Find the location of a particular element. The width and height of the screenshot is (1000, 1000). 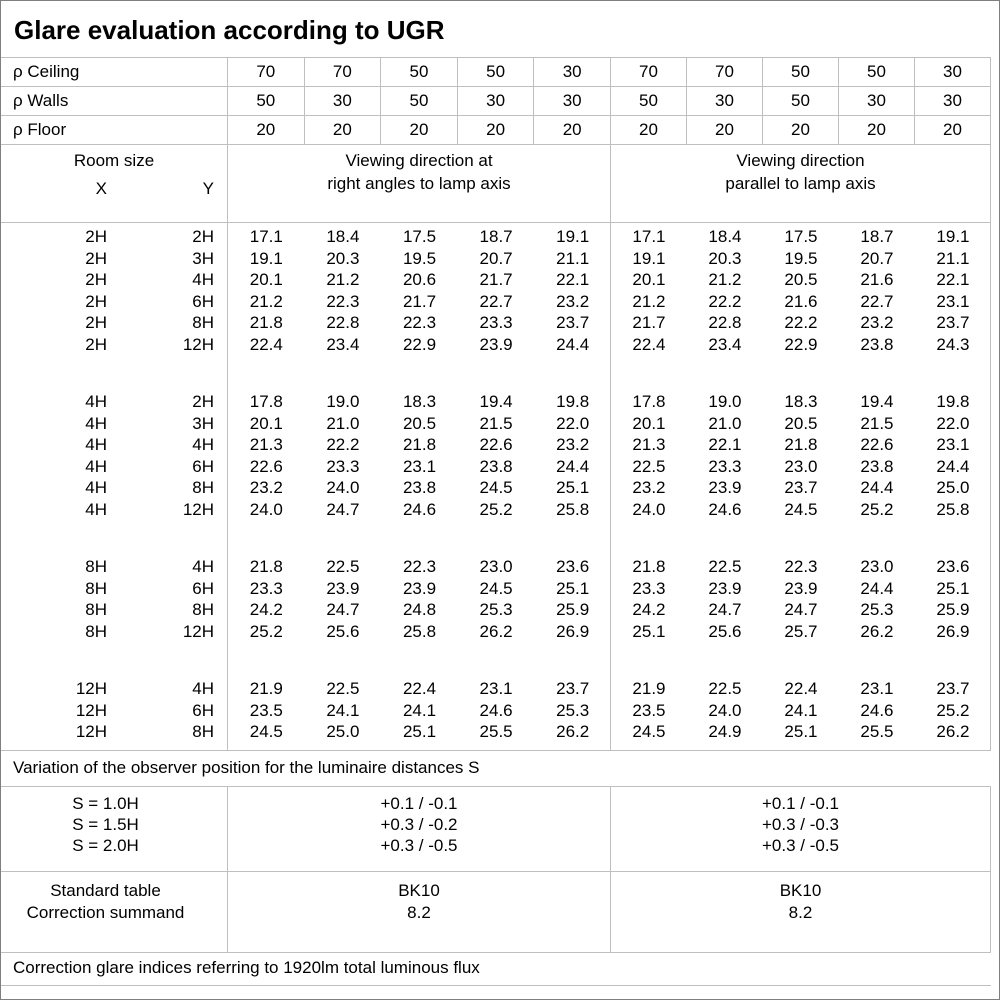

spacing-value: +0.3 / -0.5 is located at coordinates (419, 845).